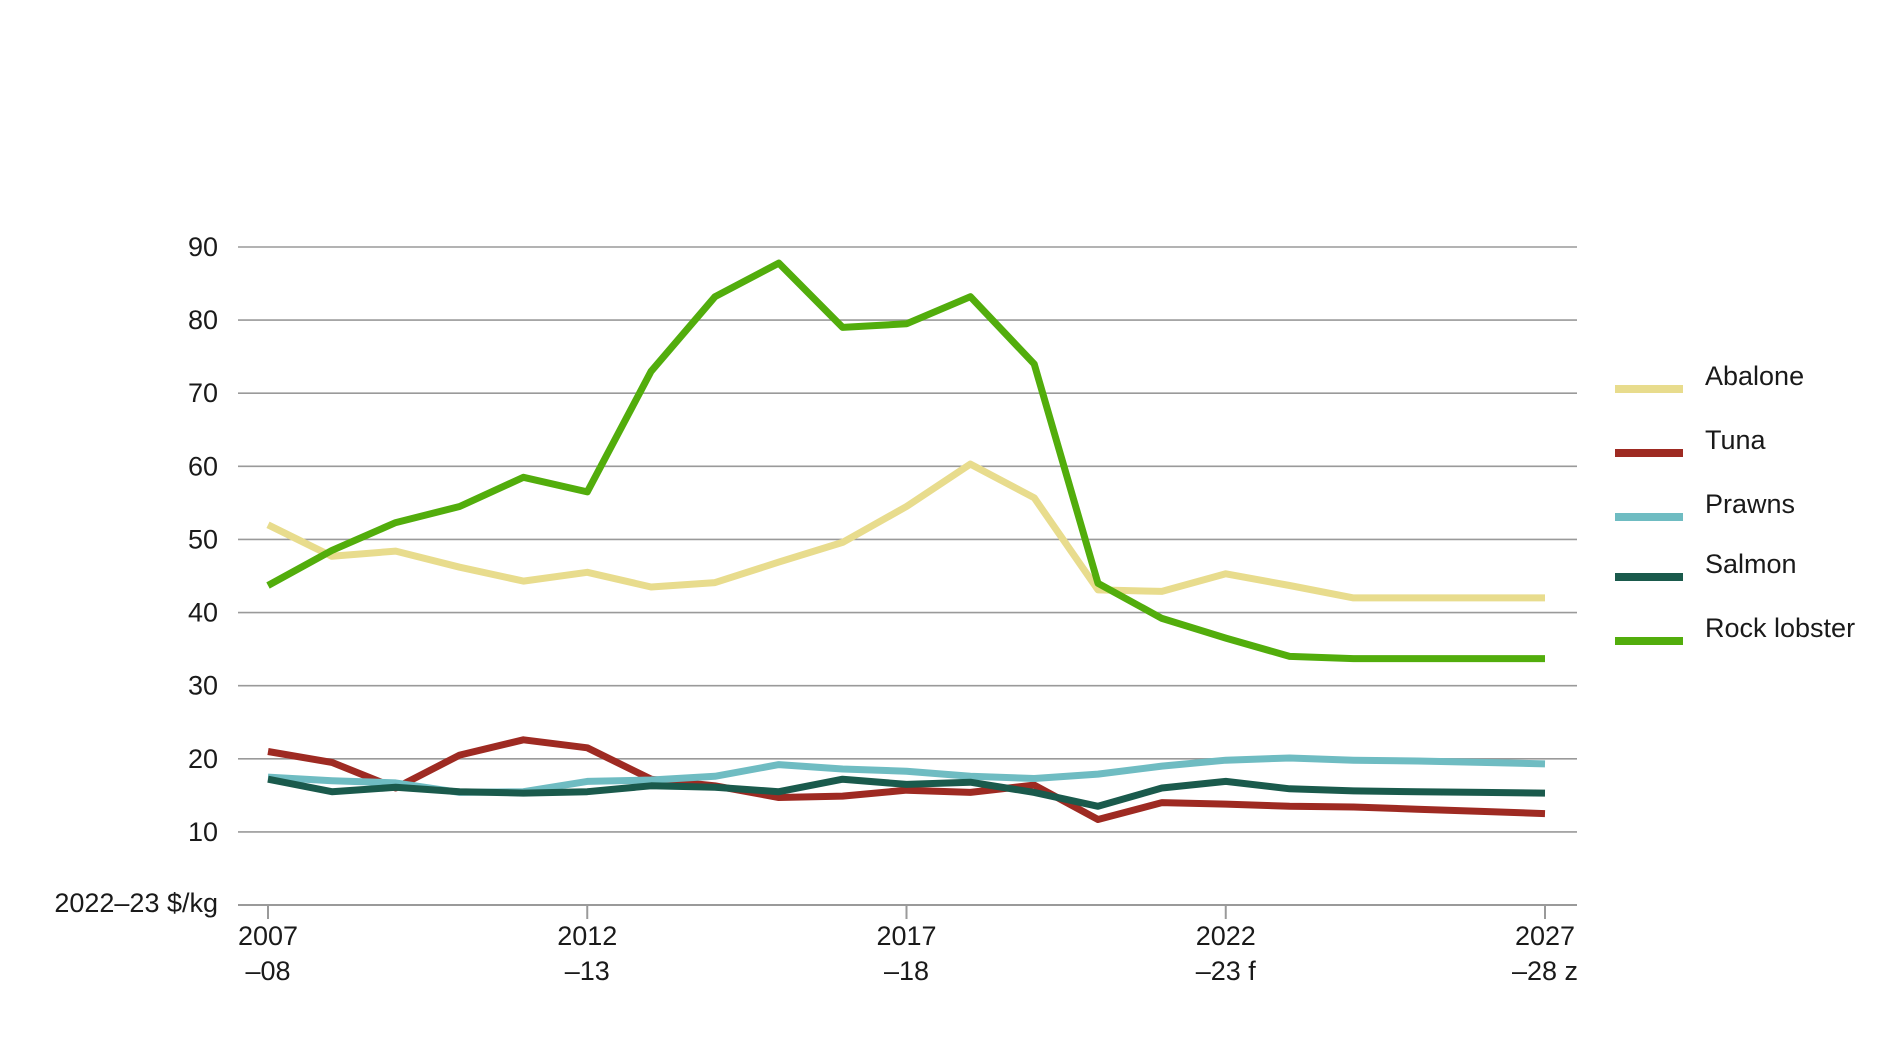 The height and width of the screenshot is (1052, 1899). Describe the element at coordinates (587, 971) in the screenshot. I see `x-tick-label-line2: –13` at that location.